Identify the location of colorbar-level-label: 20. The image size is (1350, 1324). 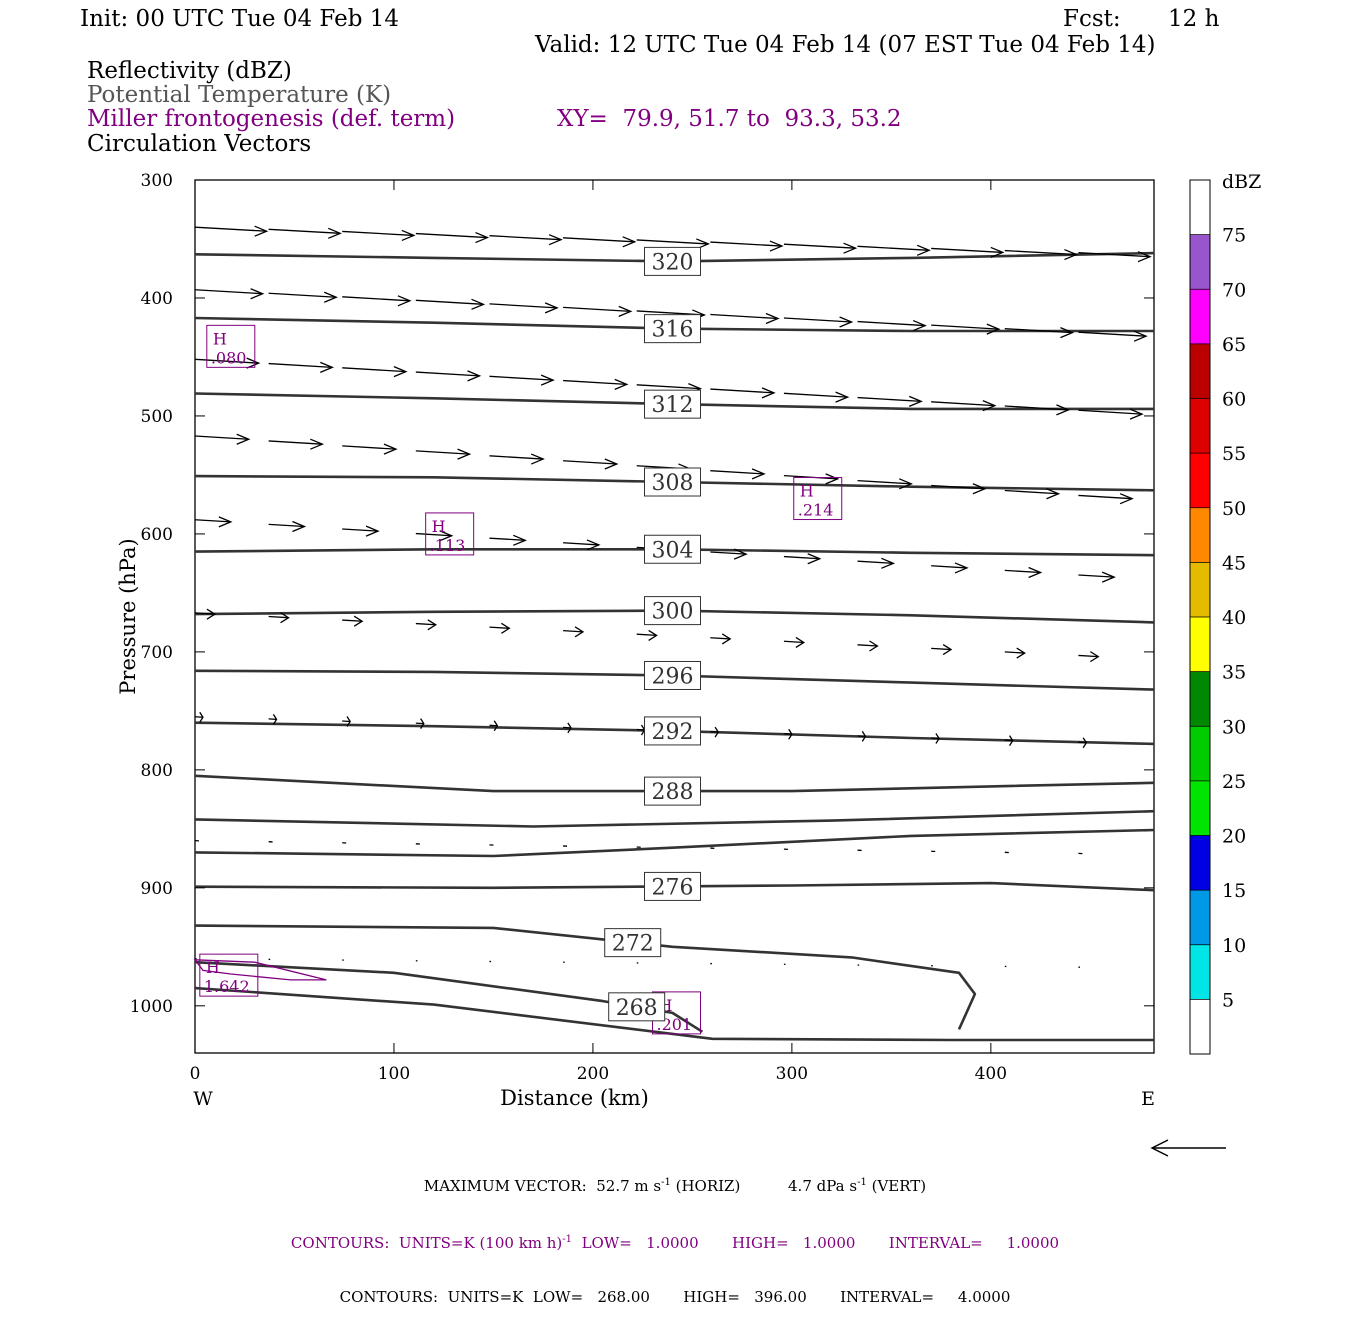
(1234, 837).